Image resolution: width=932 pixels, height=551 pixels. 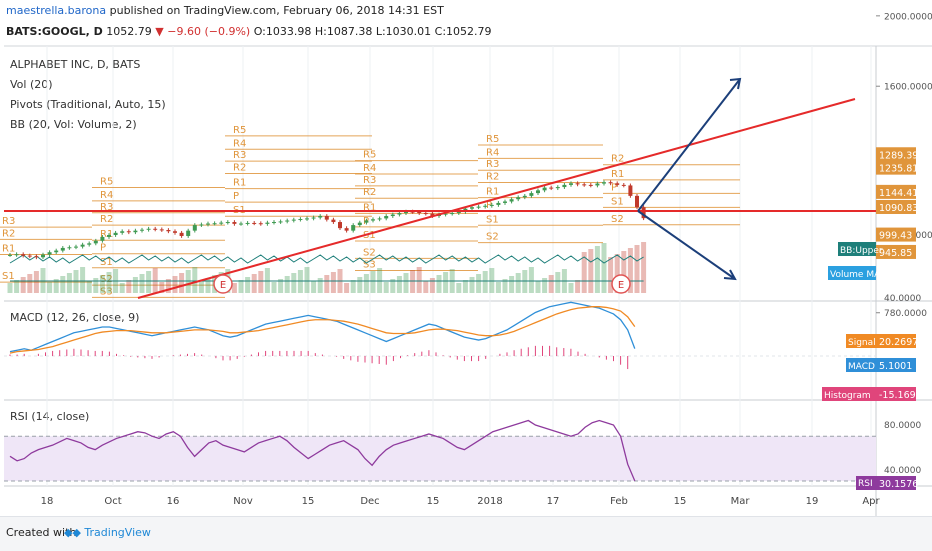 What do you see at coordinates (8, 221) in the screenshot?
I see `pivot-label-0-R3: R3` at bounding box center [8, 221].